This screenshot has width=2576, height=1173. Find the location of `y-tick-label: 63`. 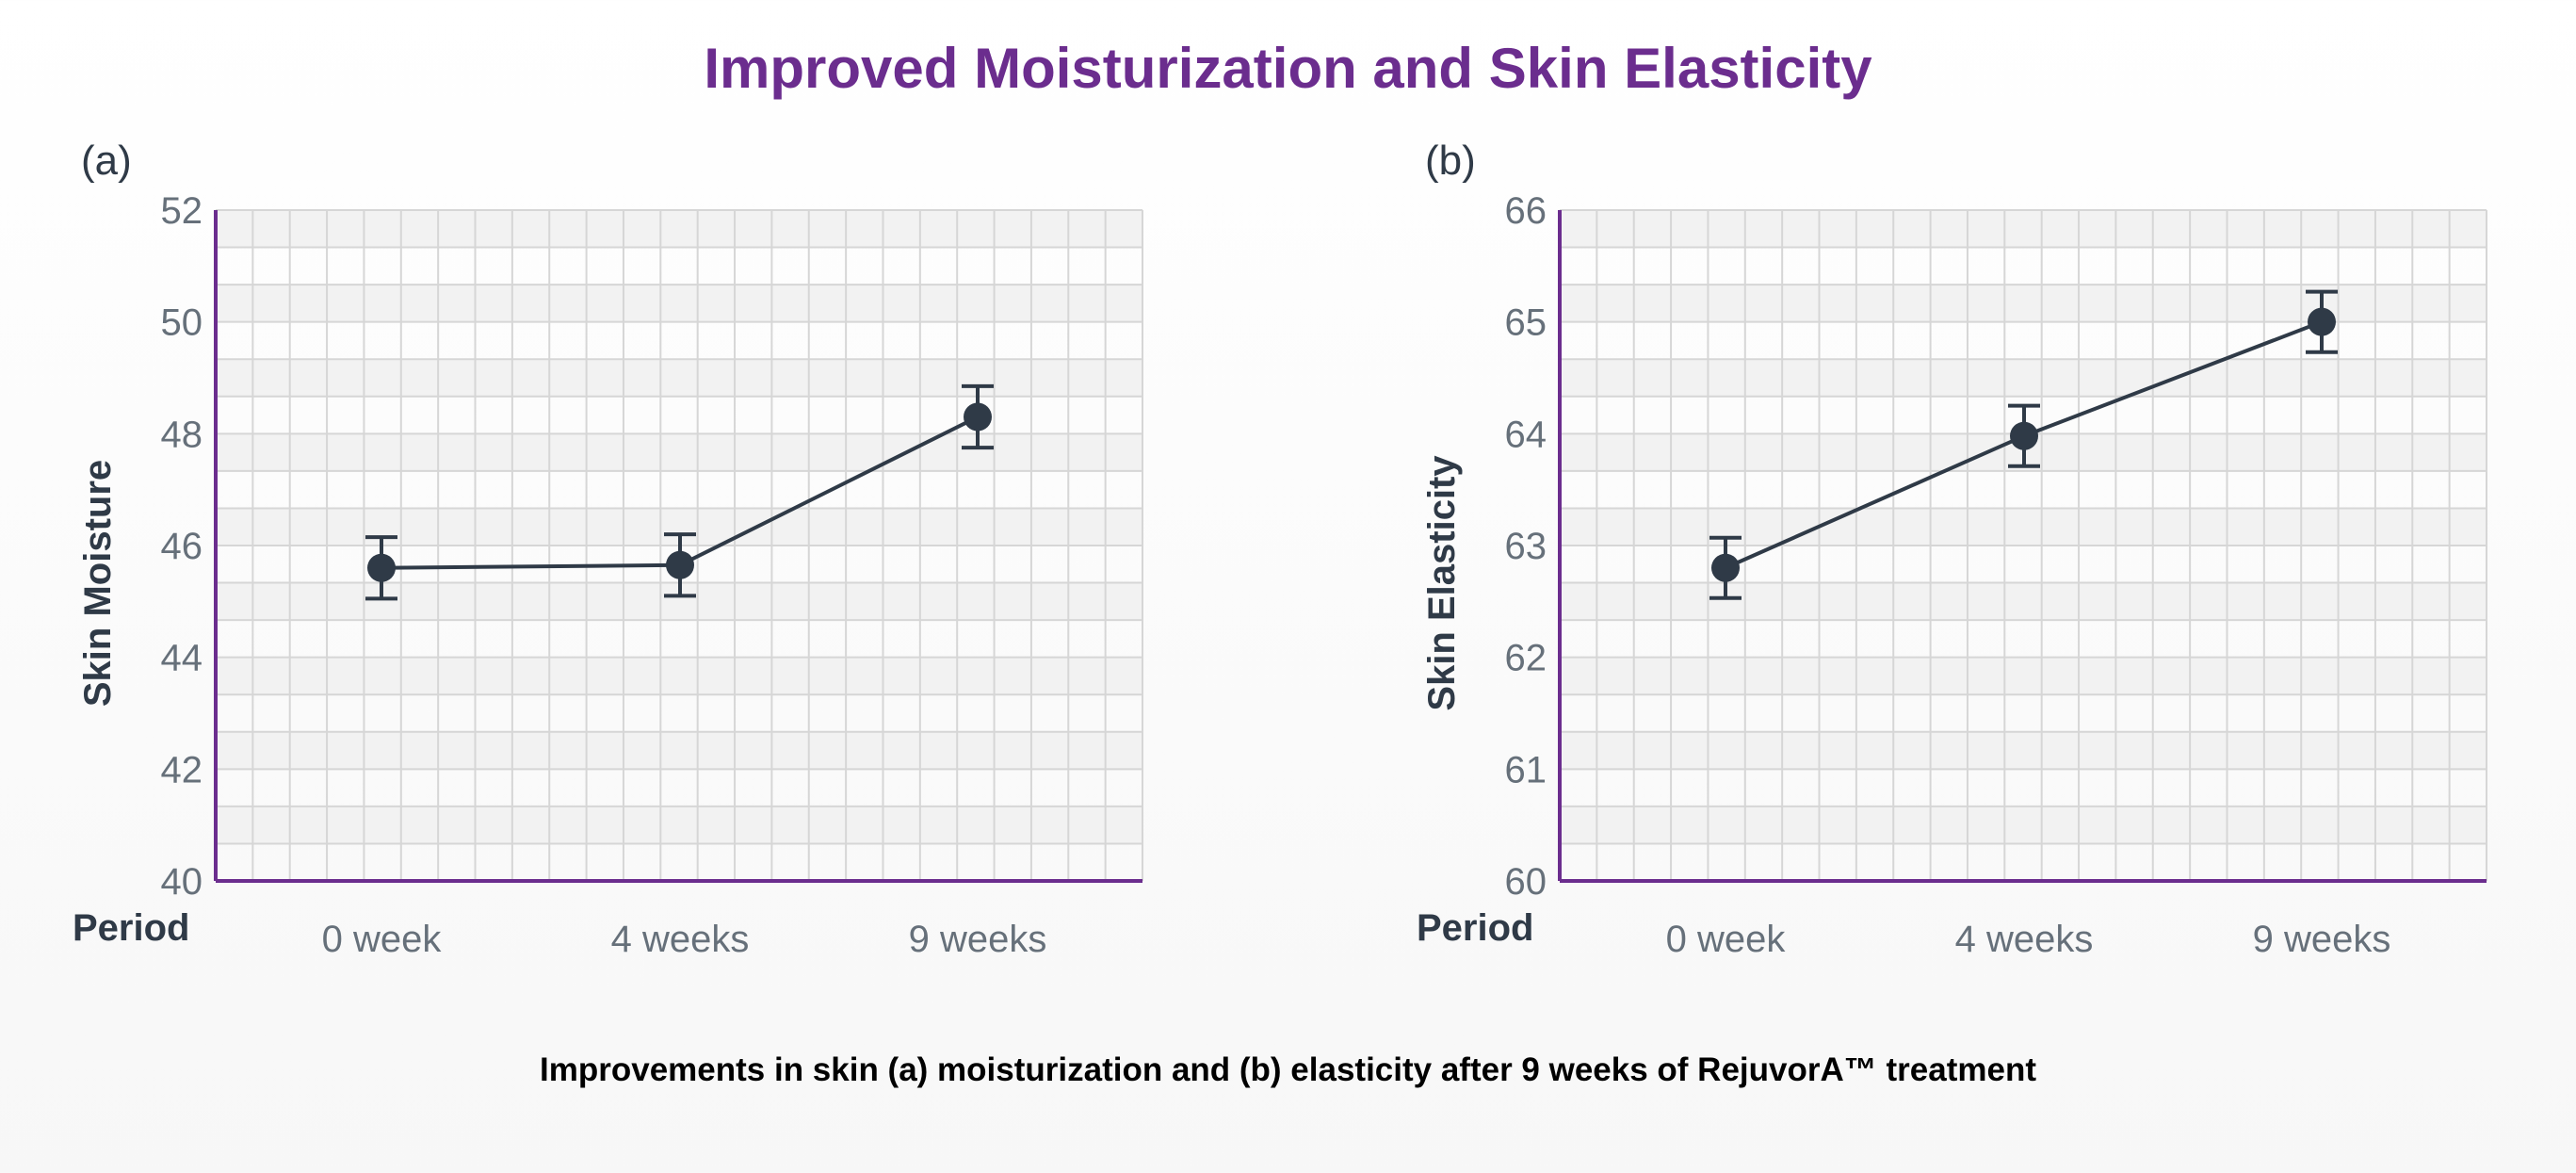

y-tick-label: 63 is located at coordinates (1526, 546).